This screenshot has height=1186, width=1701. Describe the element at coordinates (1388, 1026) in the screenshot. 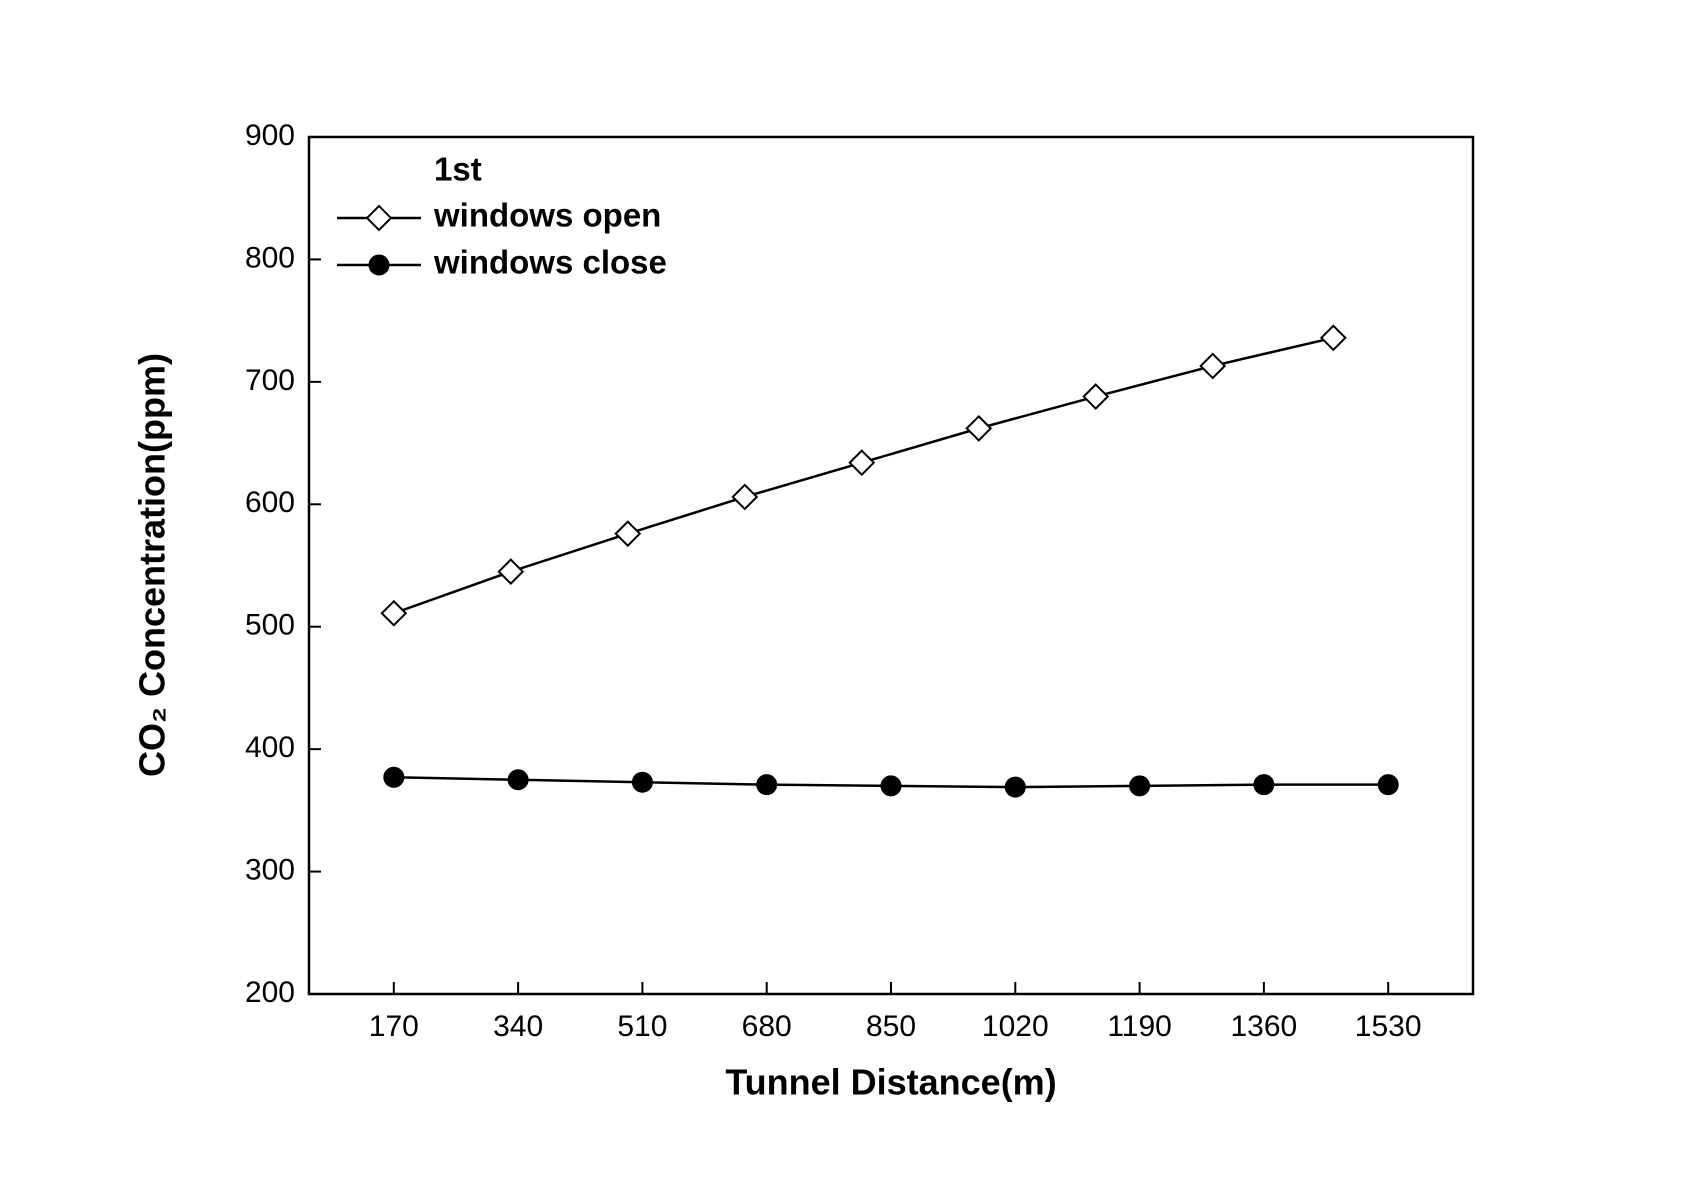

I see `x-tick-label: 1530` at that location.